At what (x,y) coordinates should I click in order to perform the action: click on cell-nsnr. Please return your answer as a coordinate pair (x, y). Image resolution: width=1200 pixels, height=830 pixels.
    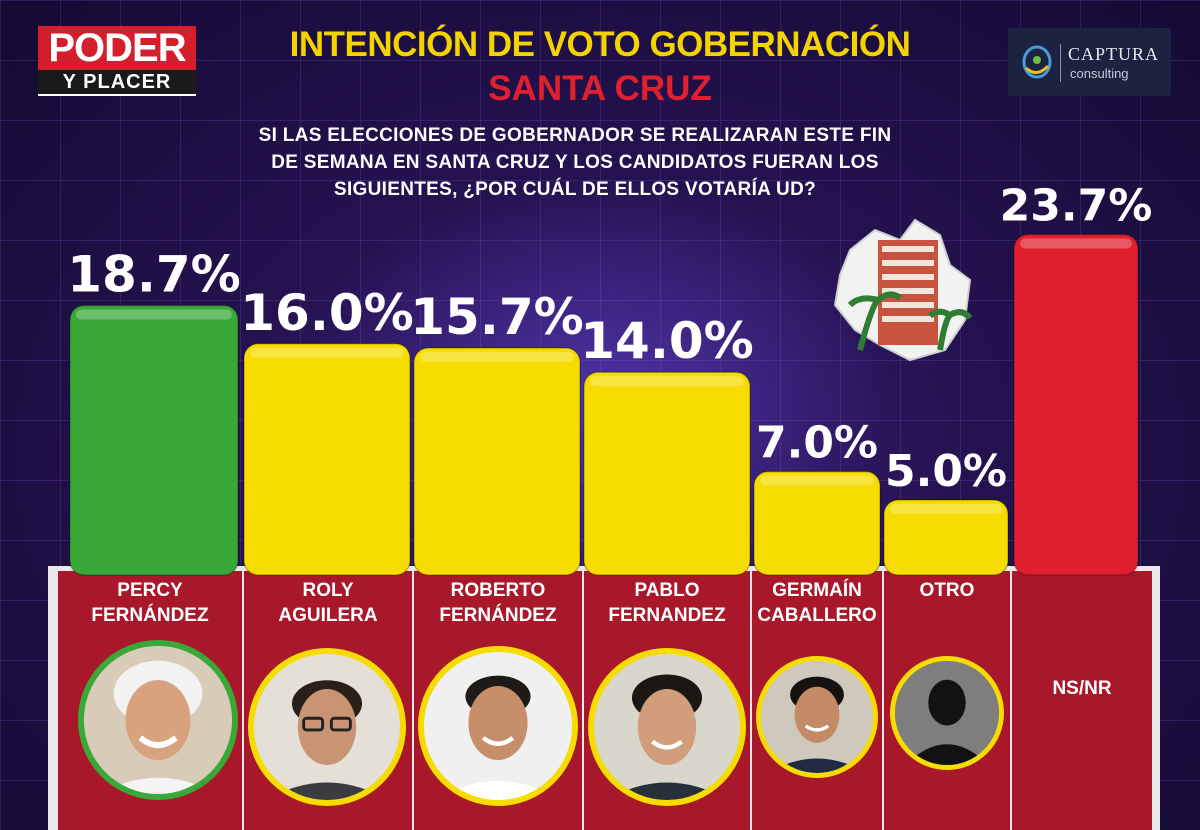
    Looking at the image, I should click on (1082, 700).